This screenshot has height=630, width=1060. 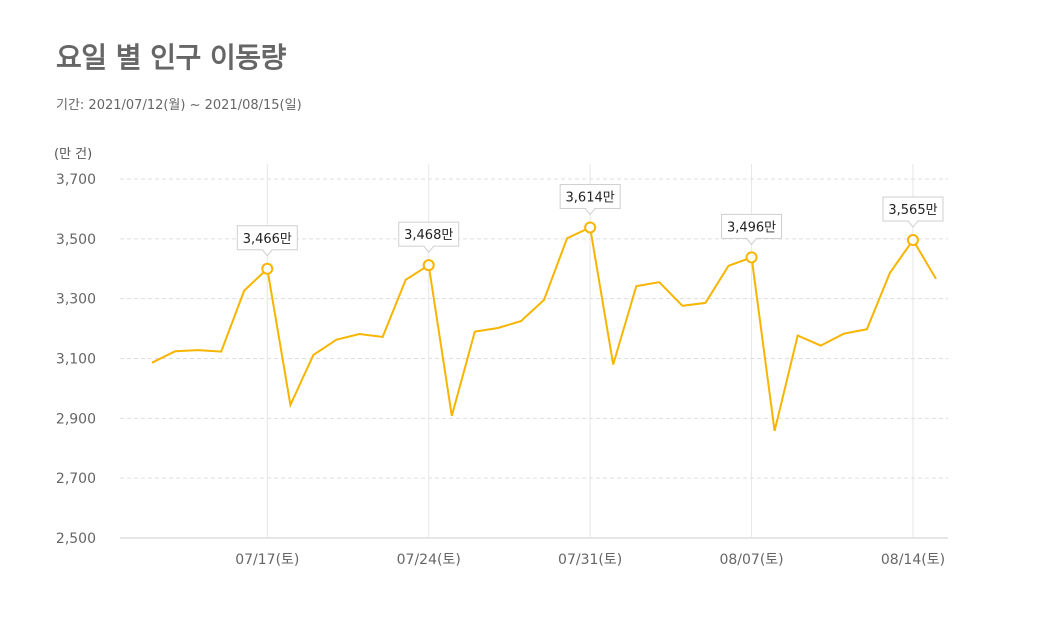 What do you see at coordinates (76, 539) in the screenshot?
I see `y-tick-label: 2,500` at bounding box center [76, 539].